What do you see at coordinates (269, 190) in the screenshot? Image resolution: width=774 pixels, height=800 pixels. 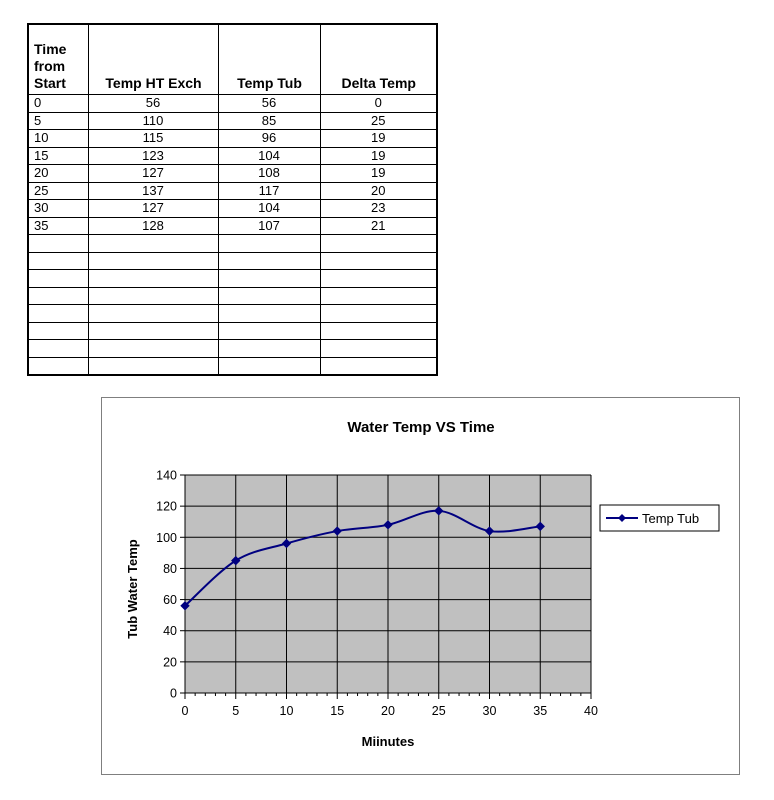 I see `table-cell: 117` at bounding box center [269, 190].